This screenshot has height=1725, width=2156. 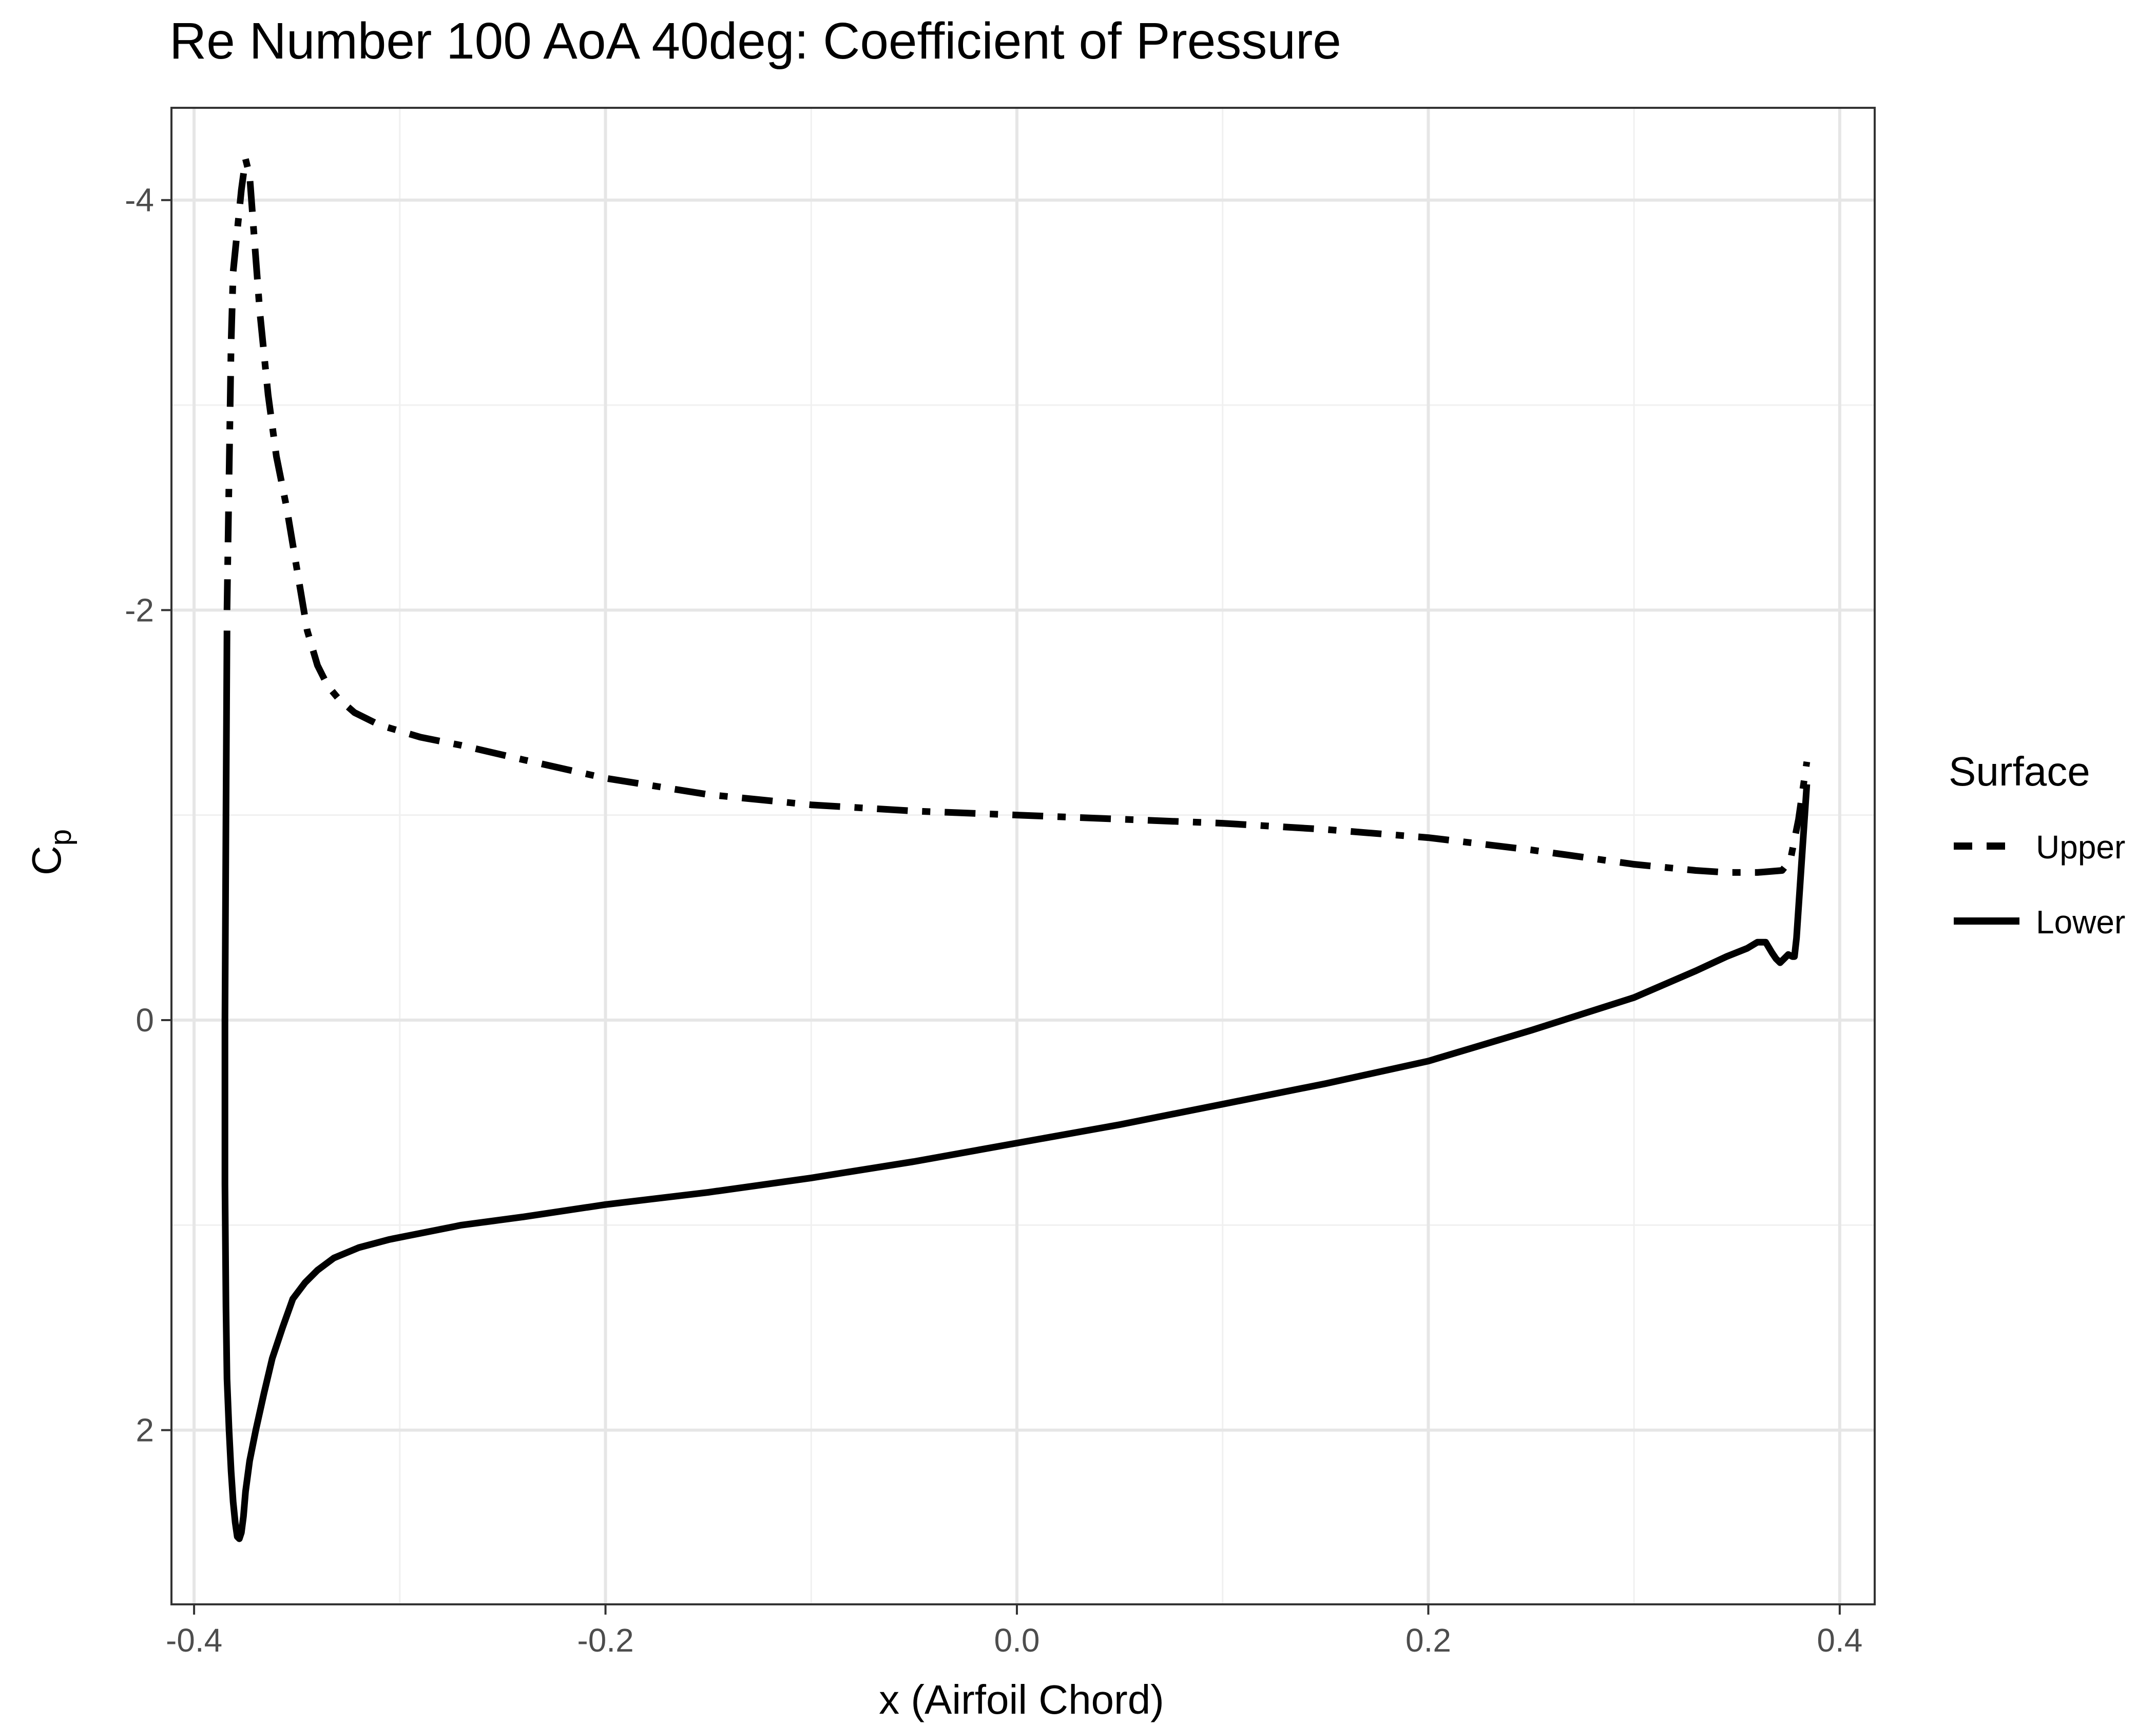 I want to click on legend-title: Surface, so click(x=2019, y=771).